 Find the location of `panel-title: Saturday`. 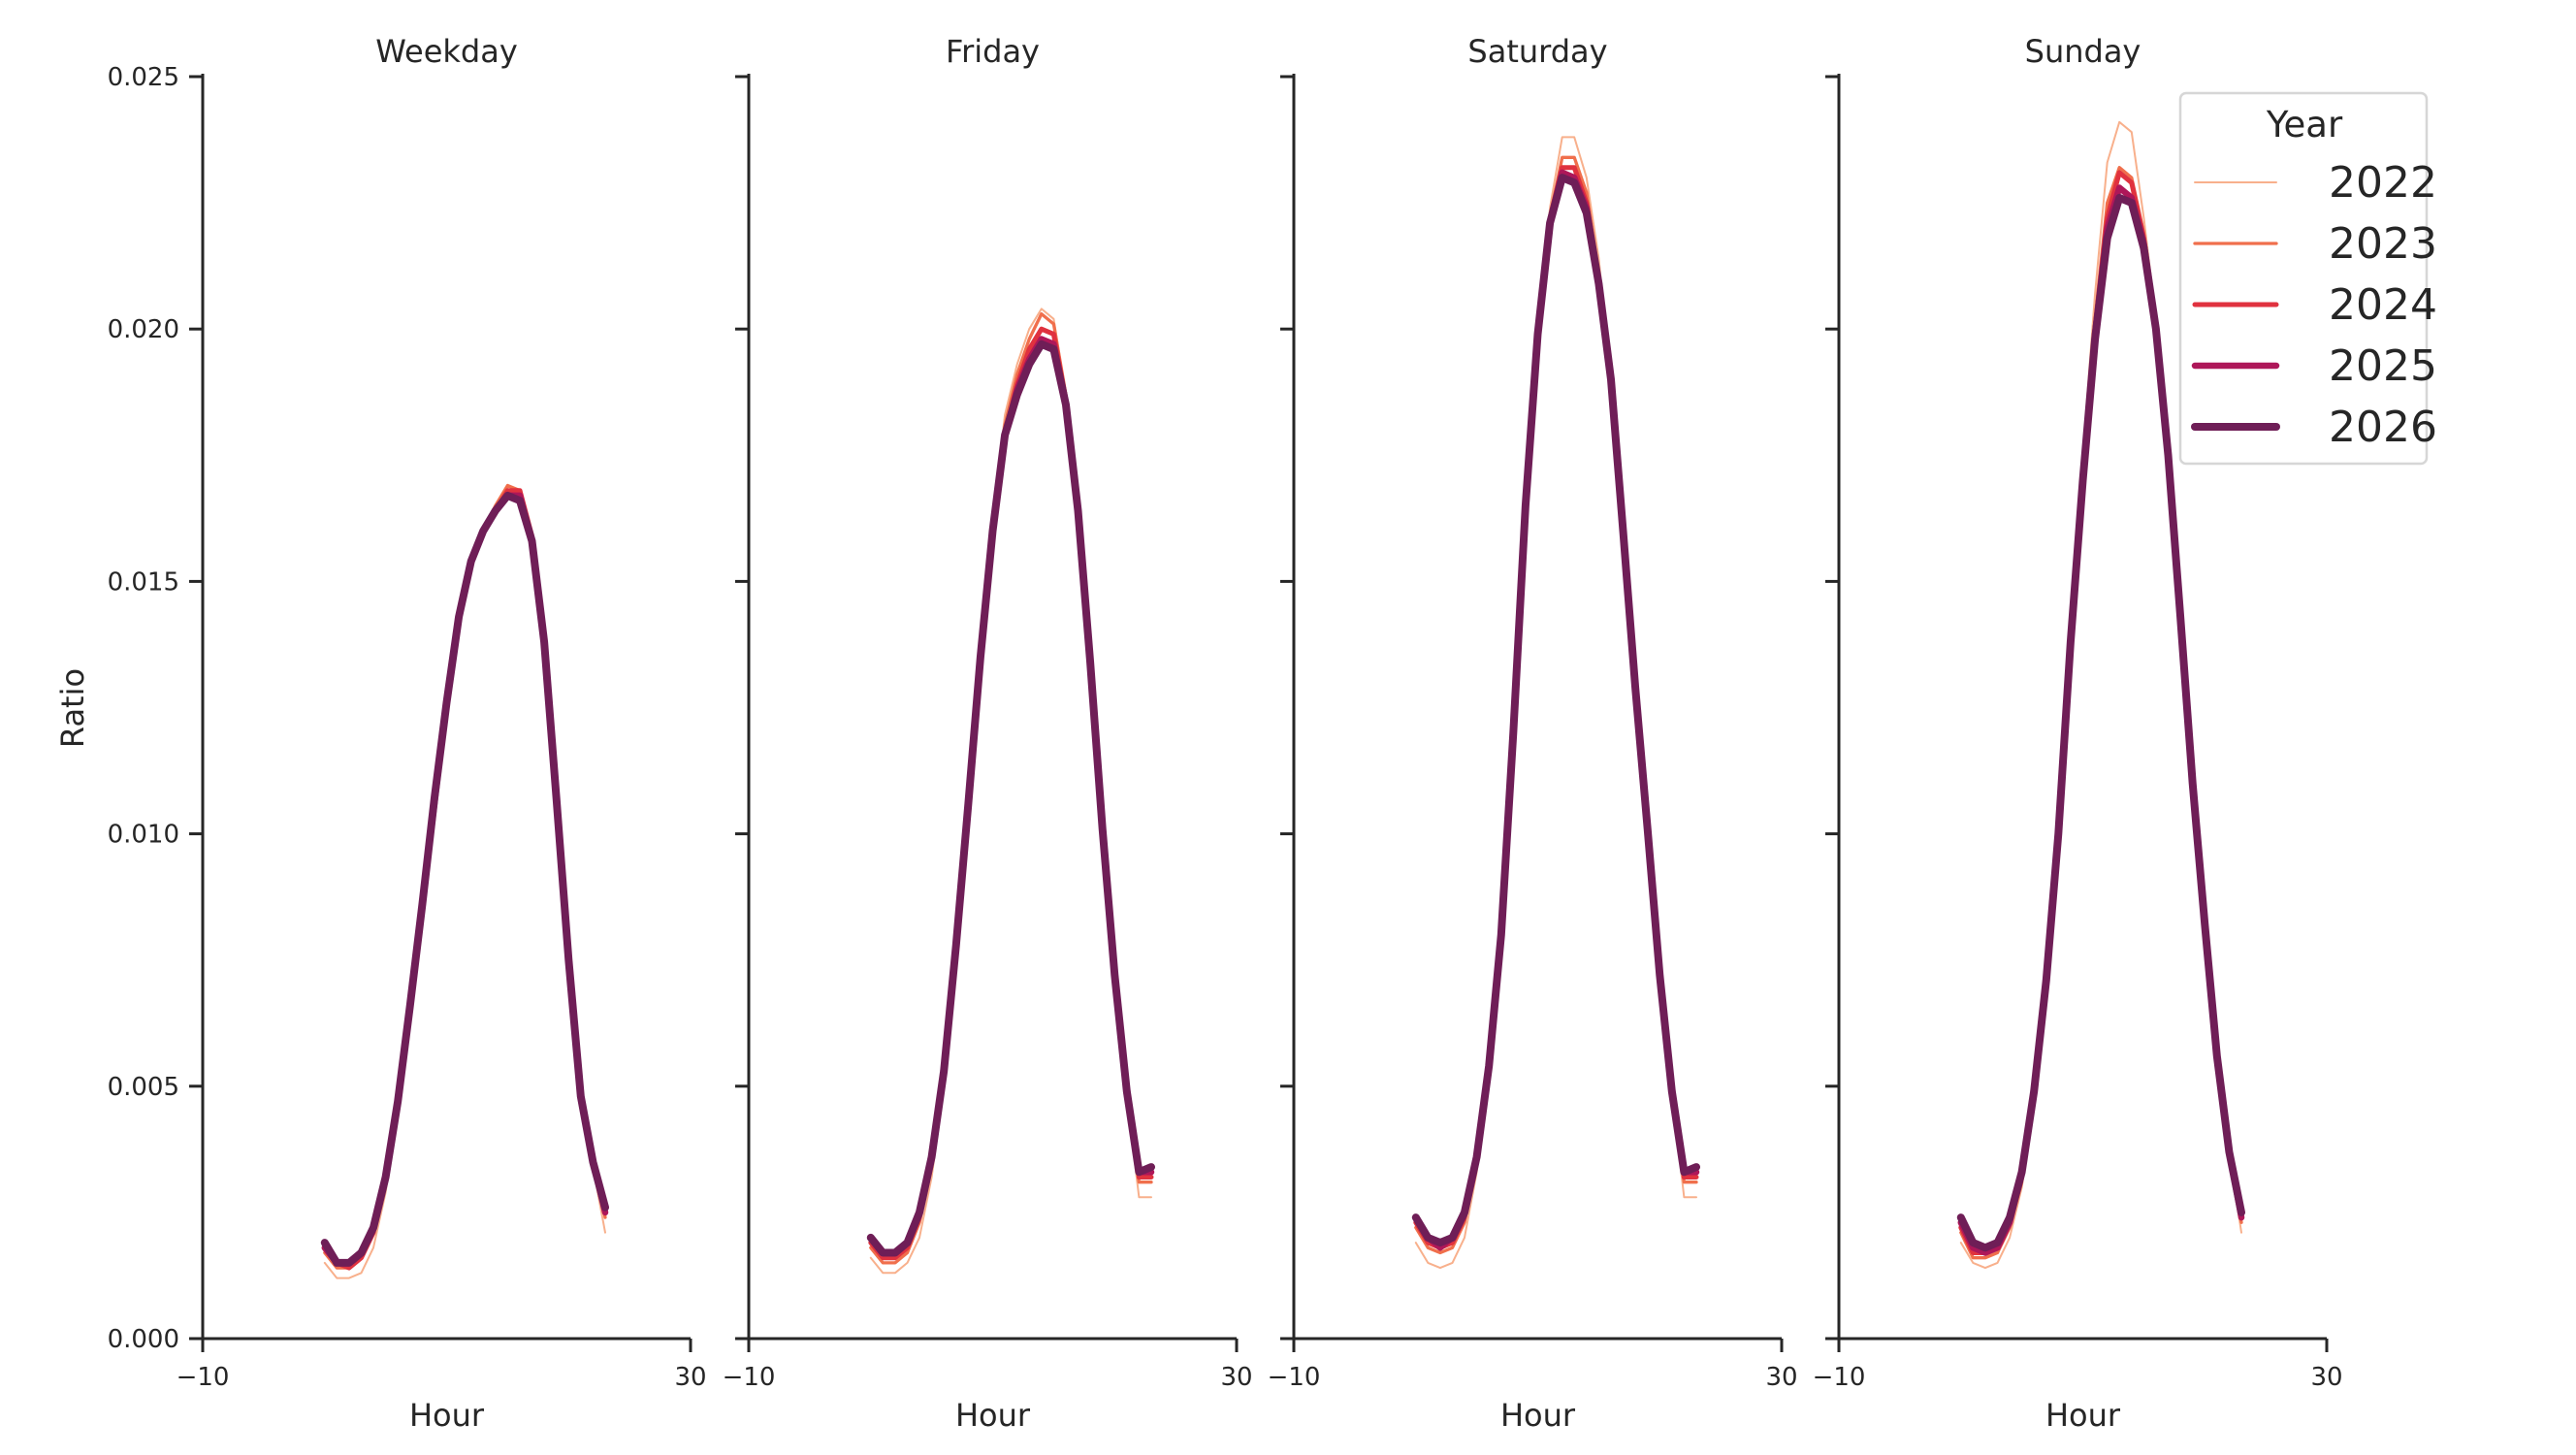

panel-title: Saturday is located at coordinates (1537, 51).